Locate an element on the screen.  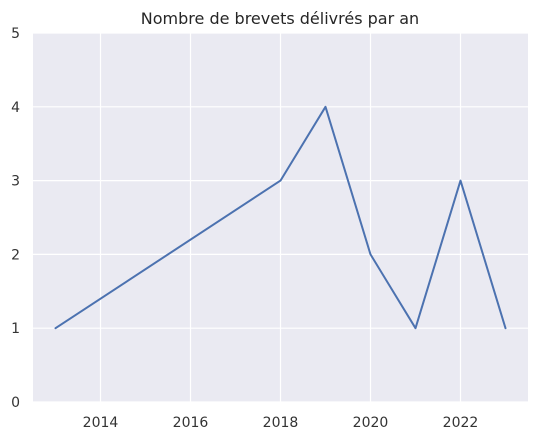
y-tick-label: 2 is located at coordinates (15, 255).